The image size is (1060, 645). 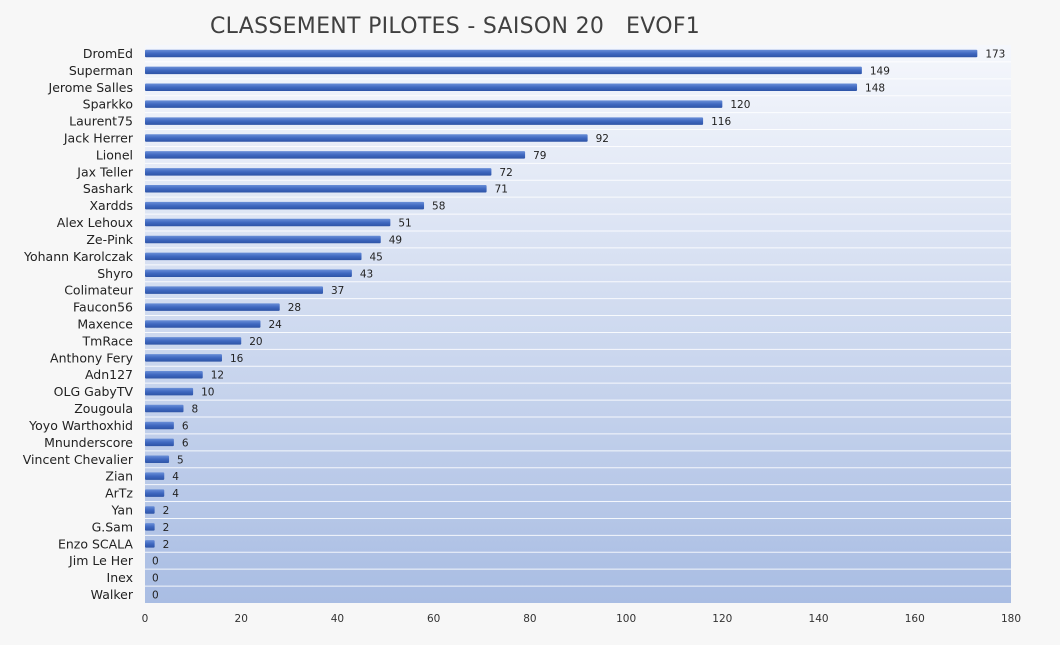 I want to click on value-label: 51, so click(x=404, y=224).